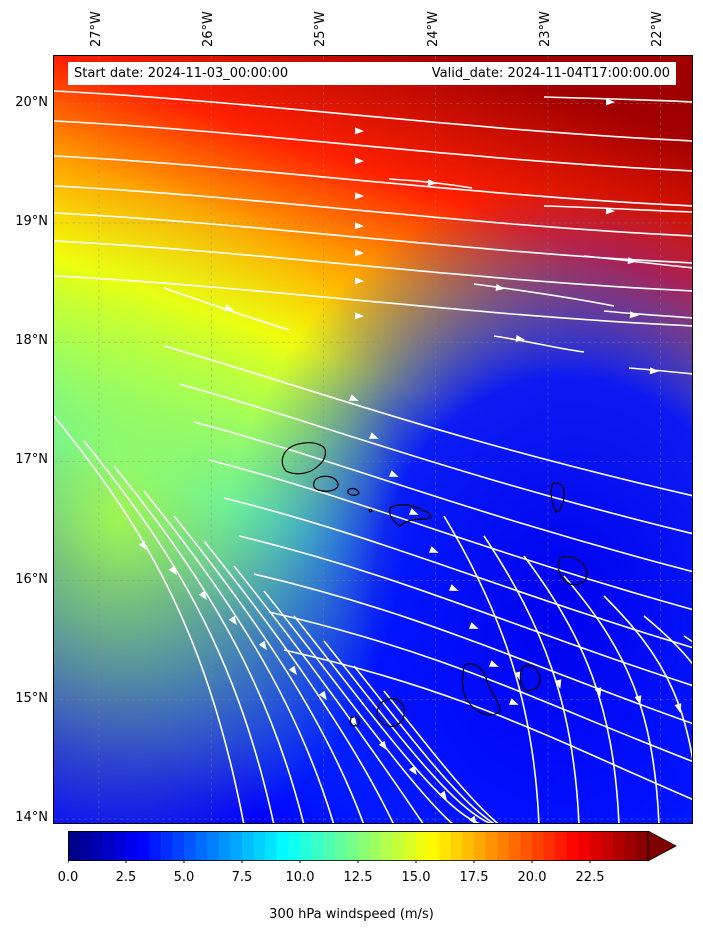 This screenshot has width=703, height=935. Describe the element at coordinates (351, 914) in the screenshot. I see `colorbar-label: 300 hPa windspeed (m/s)` at that location.